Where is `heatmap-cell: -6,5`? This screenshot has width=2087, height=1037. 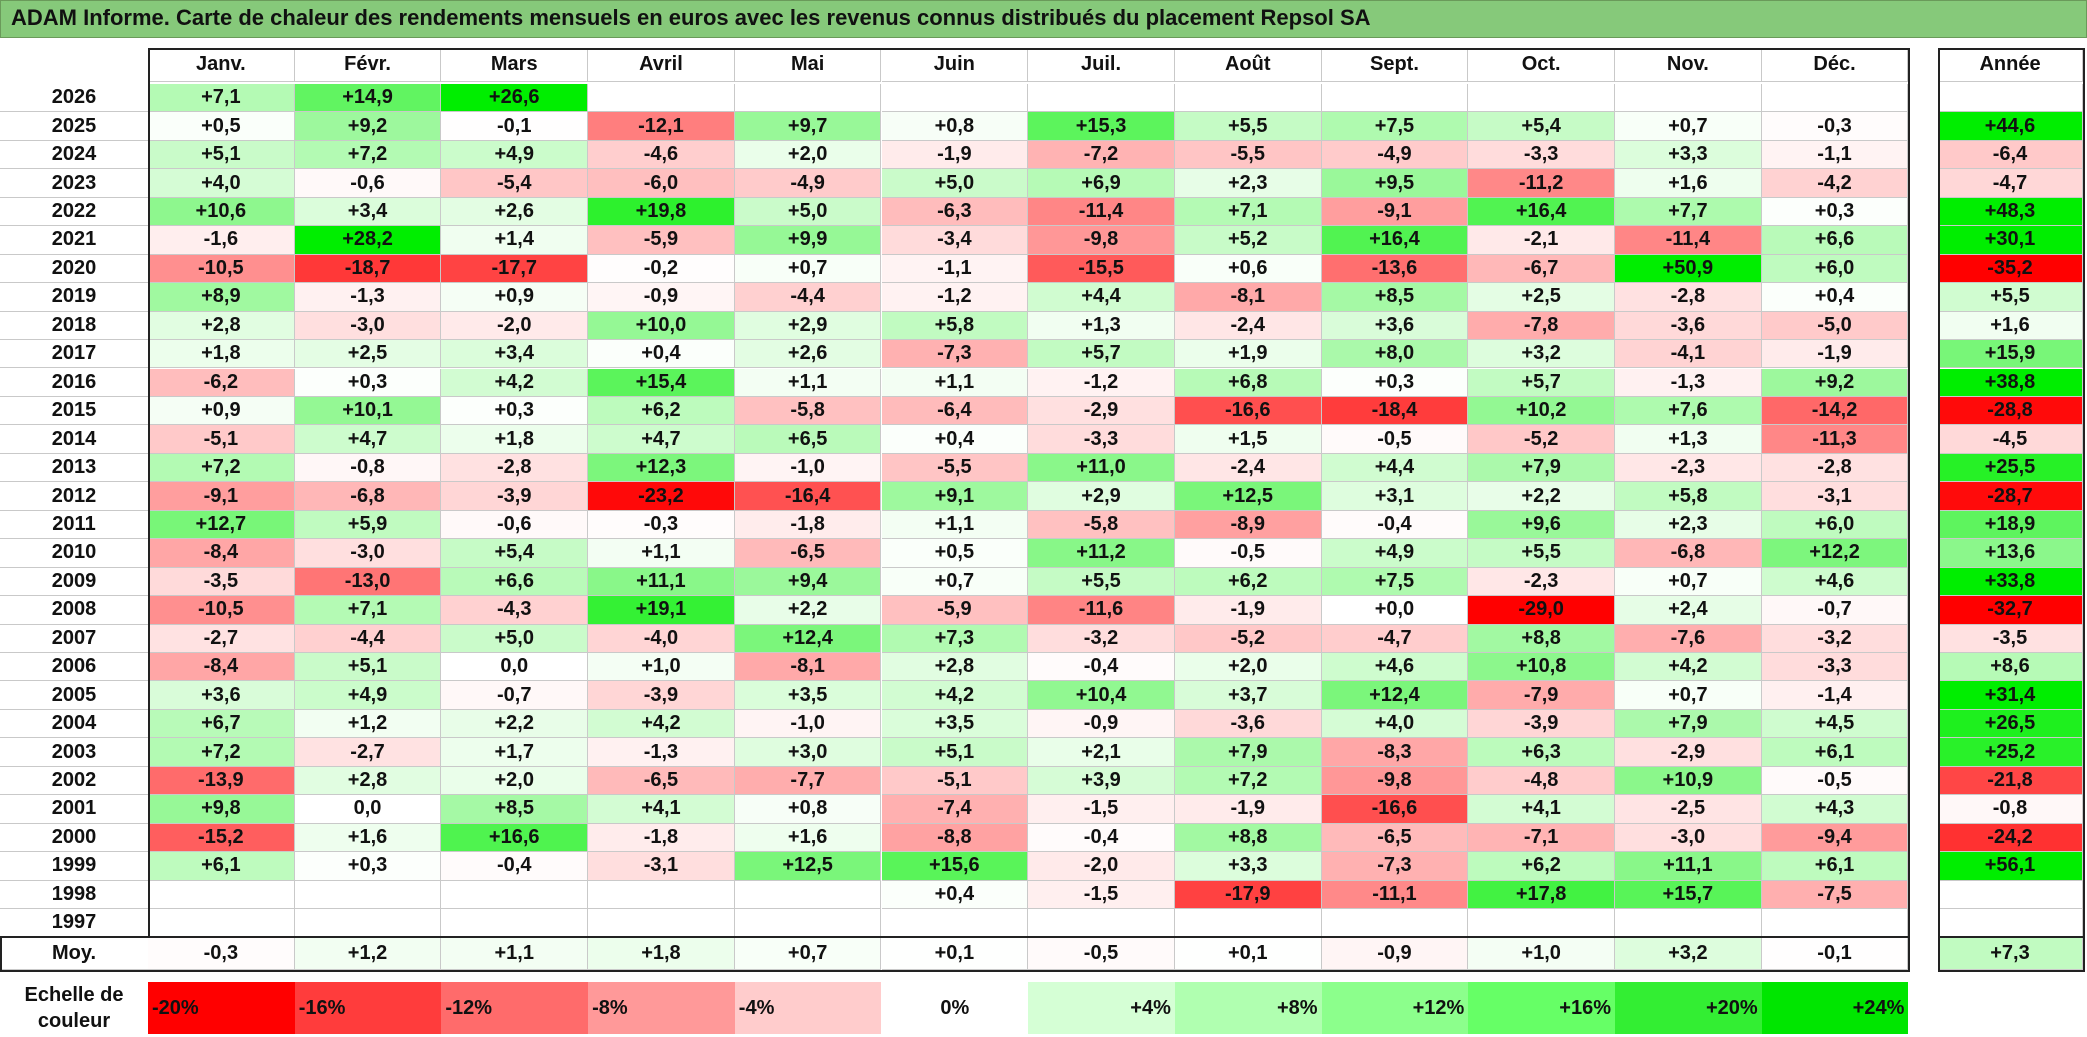
heatmap-cell: -6,5 is located at coordinates (808, 553).